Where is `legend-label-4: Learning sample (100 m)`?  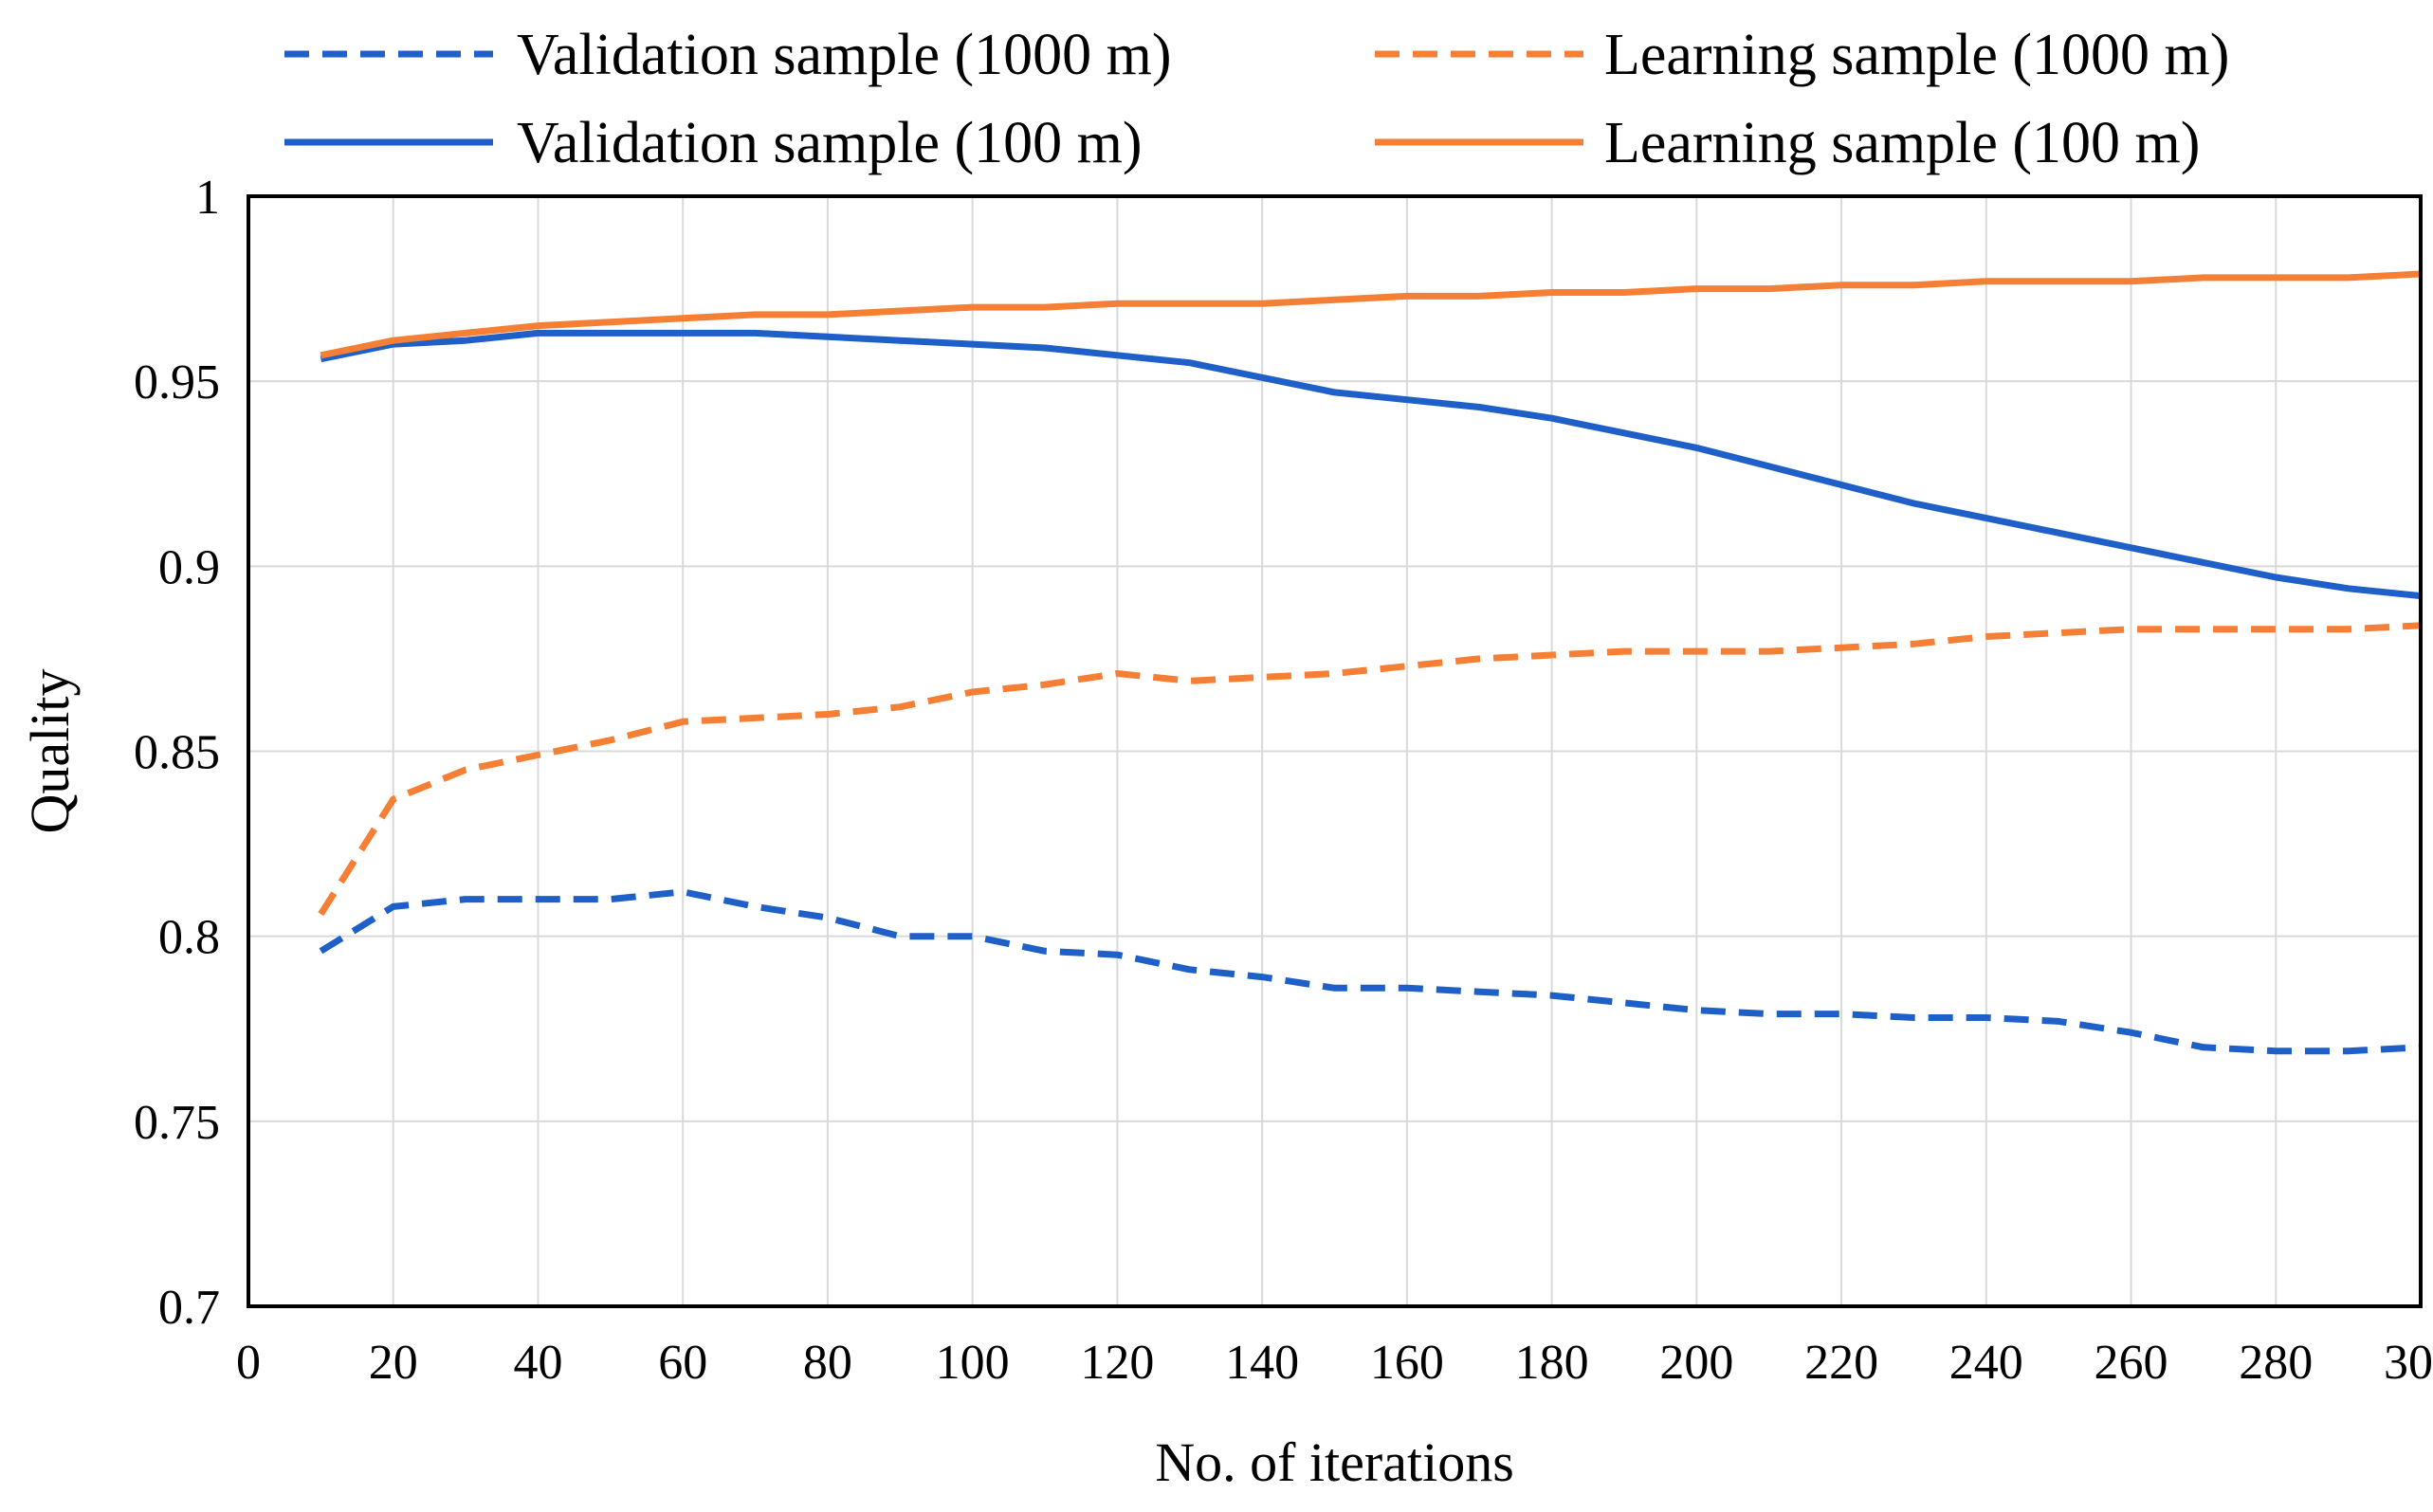
legend-label-4: Learning sample (100 m) is located at coordinates (1902, 143).